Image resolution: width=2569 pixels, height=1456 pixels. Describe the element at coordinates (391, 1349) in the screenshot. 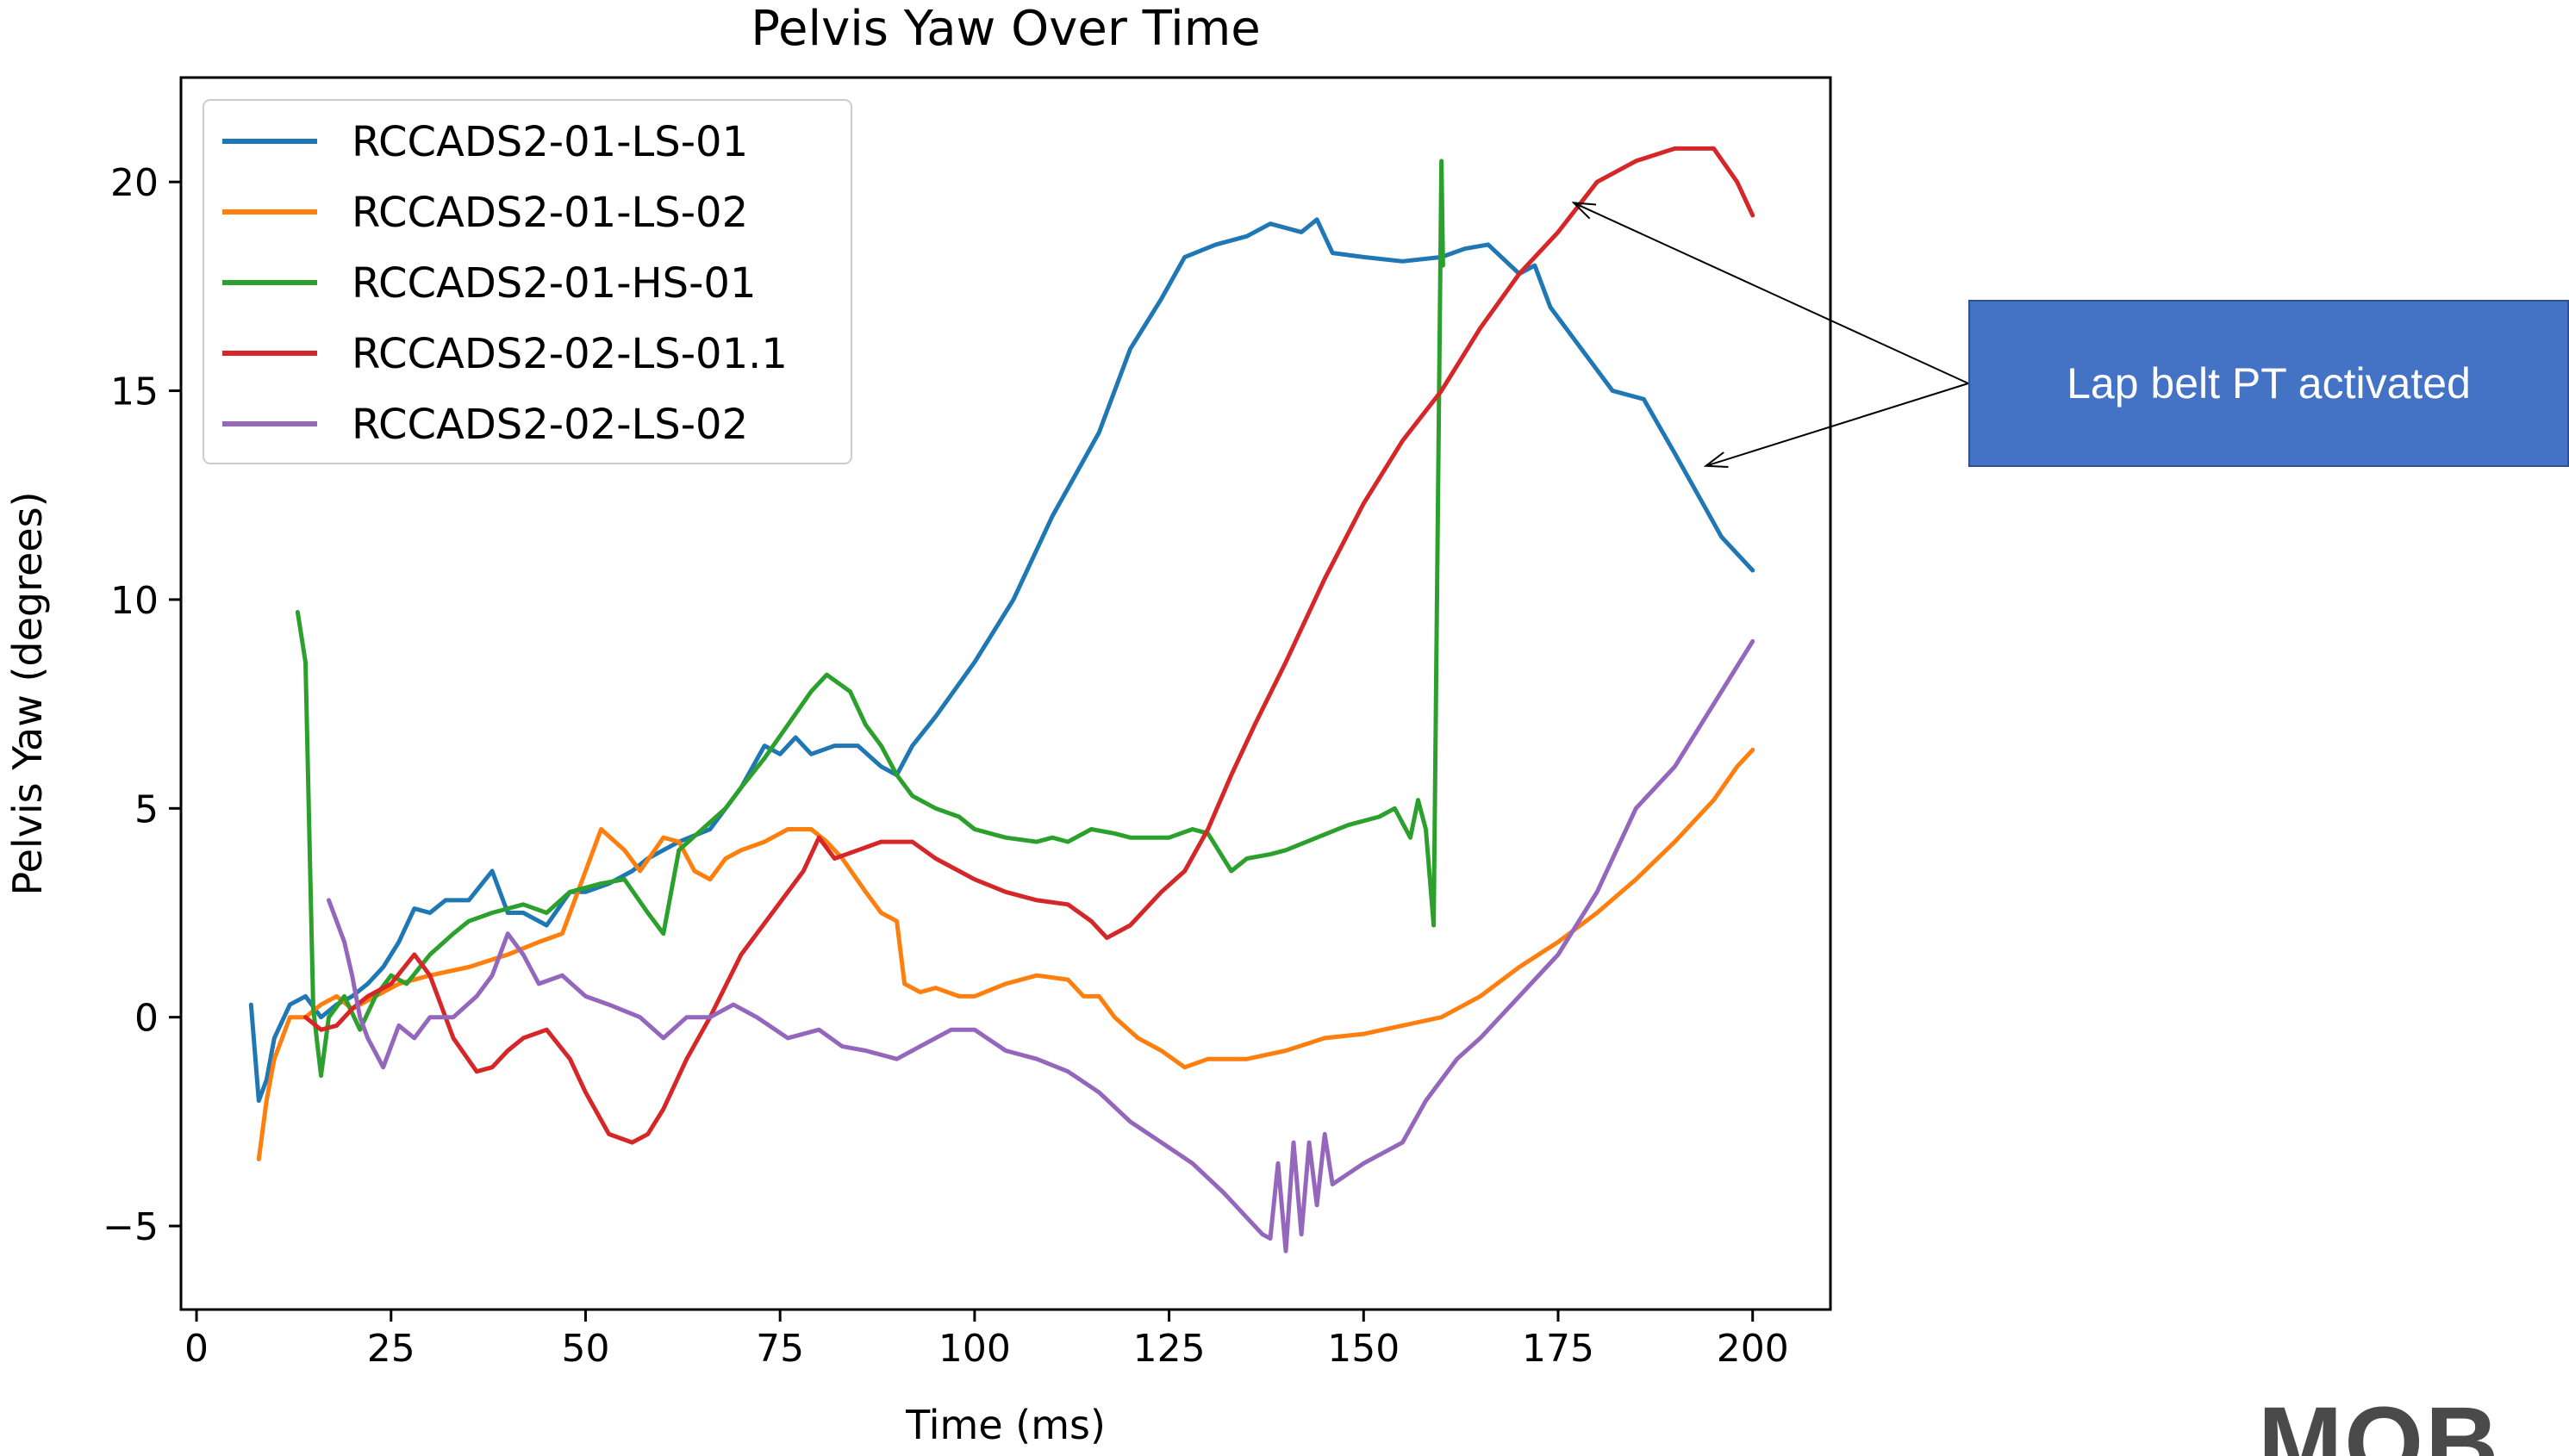

I see `x-tick-label: 25` at that location.